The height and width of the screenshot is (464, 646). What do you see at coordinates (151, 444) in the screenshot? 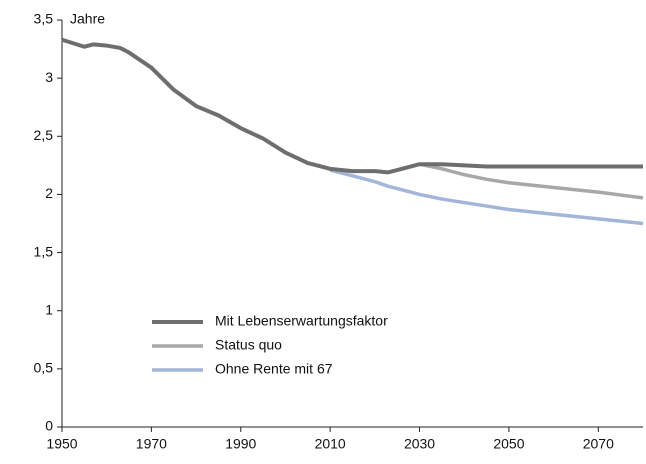
I see `x-tick-label: 1970` at bounding box center [151, 444].